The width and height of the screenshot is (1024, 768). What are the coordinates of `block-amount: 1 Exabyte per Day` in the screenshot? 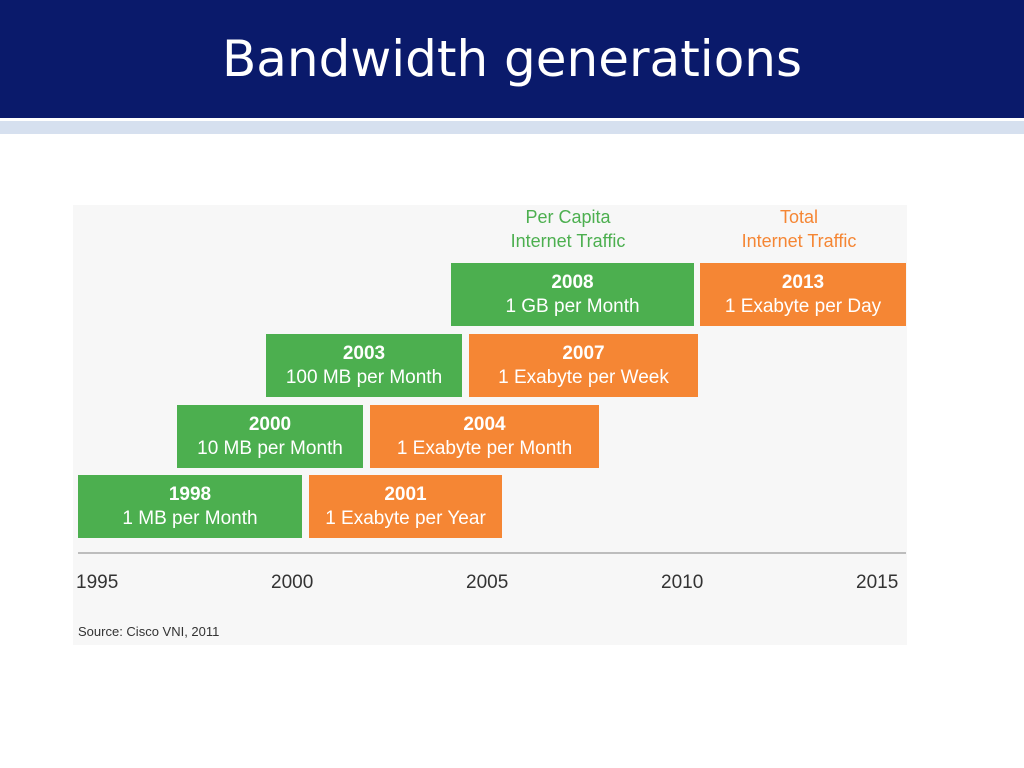 It's located at (803, 306).